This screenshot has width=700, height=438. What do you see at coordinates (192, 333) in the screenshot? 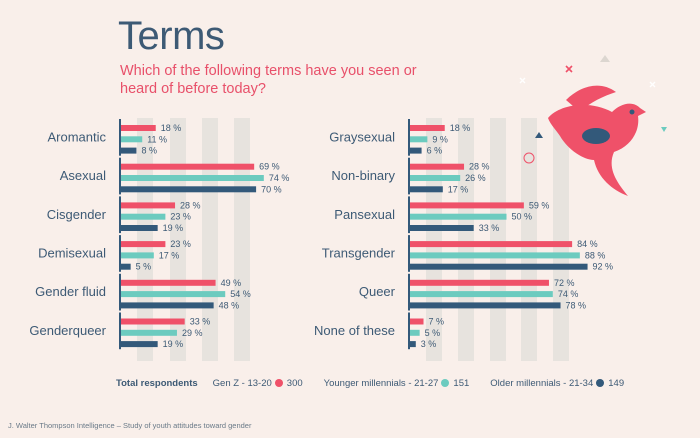
I see `data-label: 29 %` at bounding box center [192, 333].